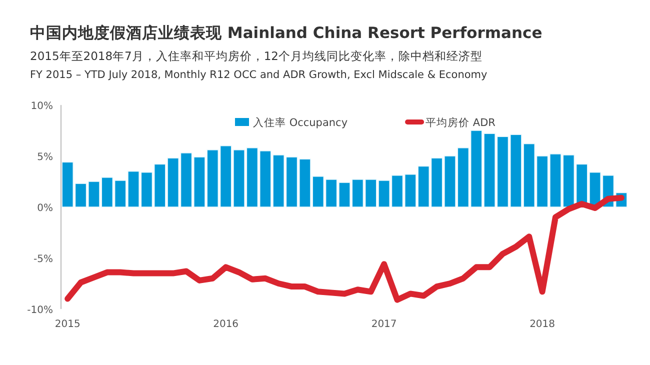 The image size is (650, 365). What do you see at coordinates (286, 32) in the screenshot?
I see `chart-title: 中国内地度假酒店业绩表现 Mainland China Resort Performance` at bounding box center [286, 32].